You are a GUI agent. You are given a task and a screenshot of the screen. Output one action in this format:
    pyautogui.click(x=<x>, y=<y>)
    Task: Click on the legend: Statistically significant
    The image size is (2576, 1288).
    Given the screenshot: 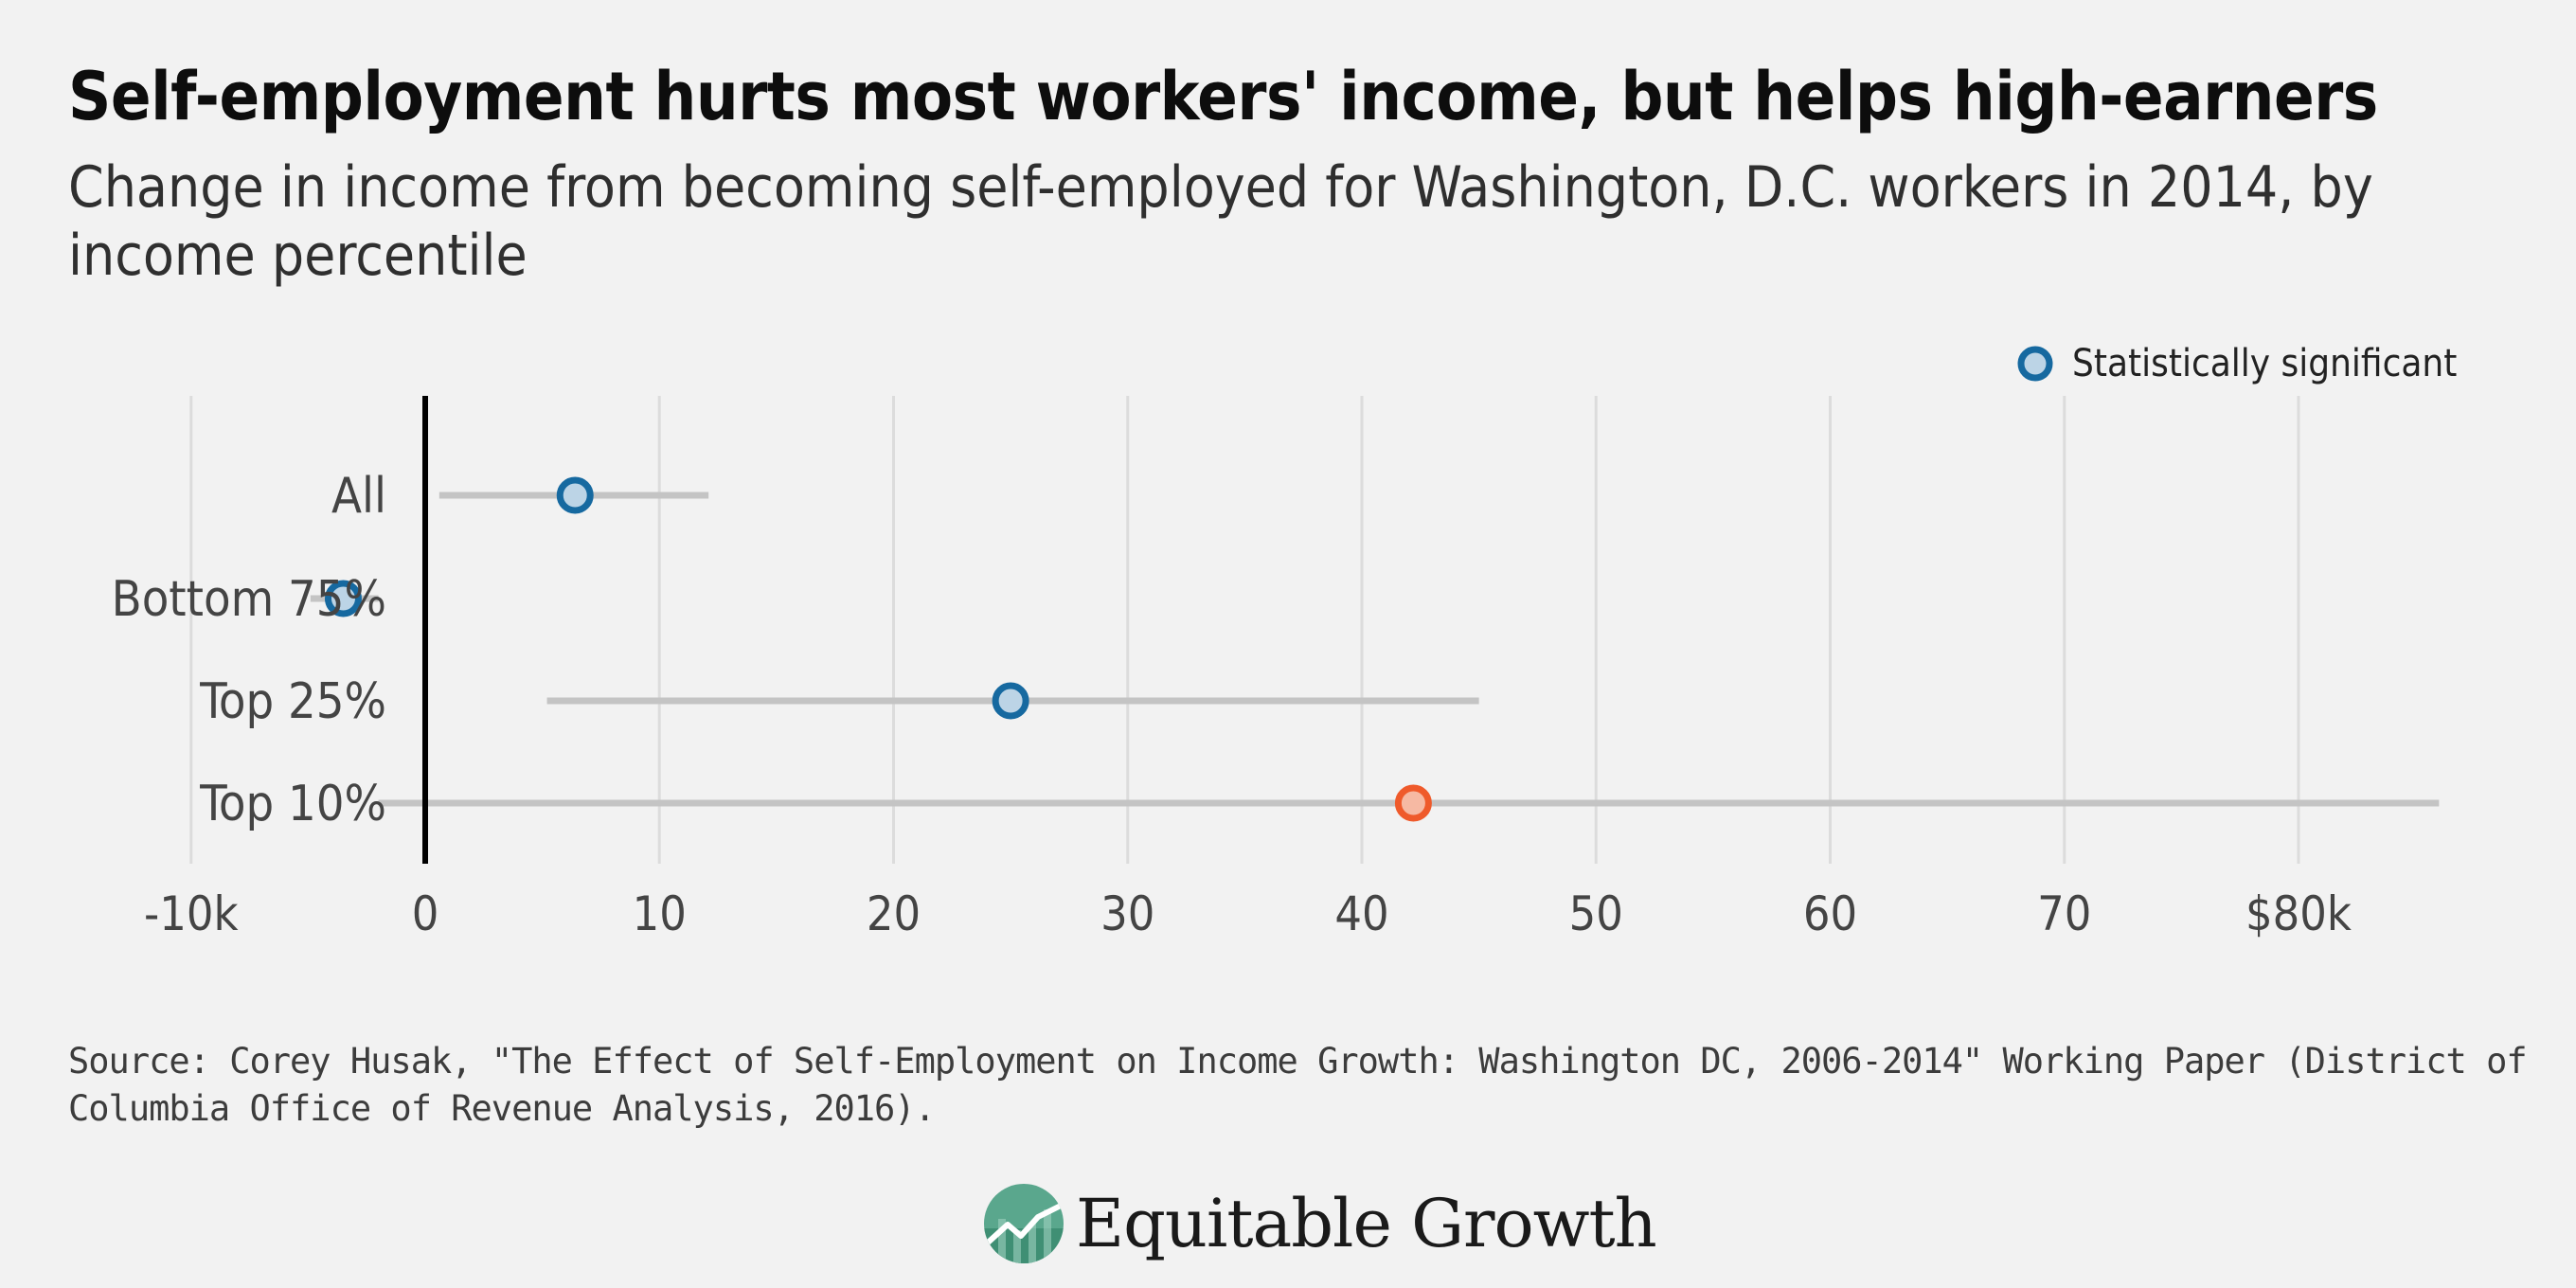 What is the action you would take?
    pyautogui.click(x=2237, y=363)
    